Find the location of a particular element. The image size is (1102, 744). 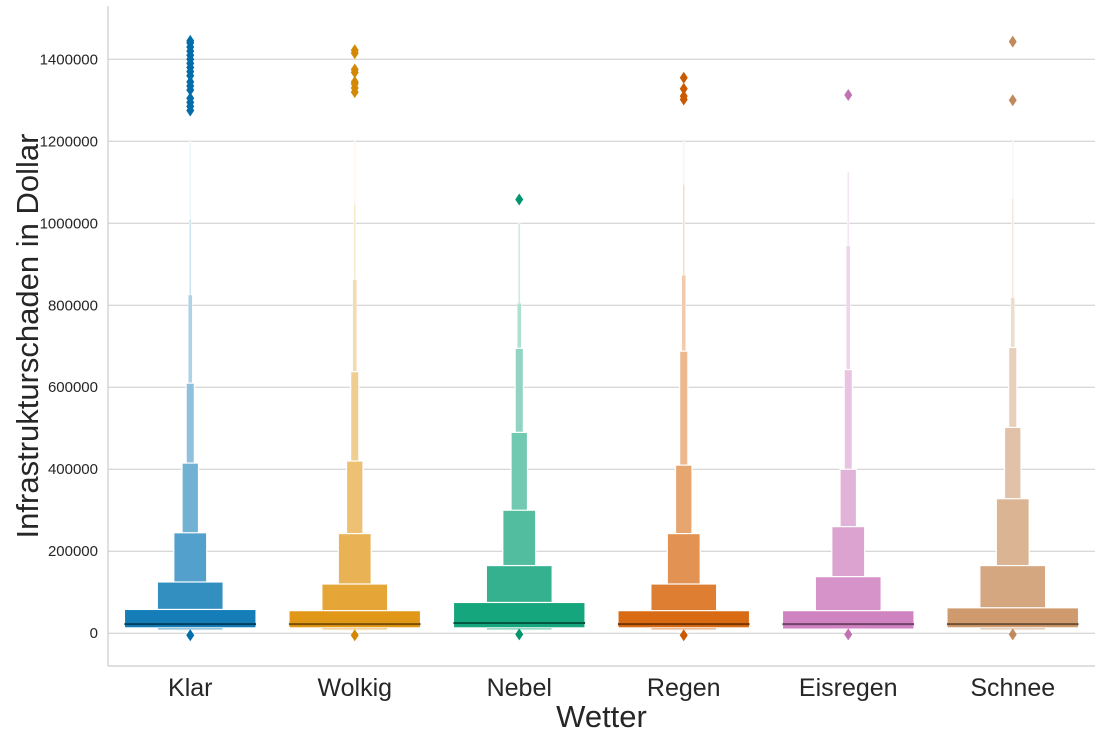

y-tick-label: 1000000 is located at coordinates (69, 223).